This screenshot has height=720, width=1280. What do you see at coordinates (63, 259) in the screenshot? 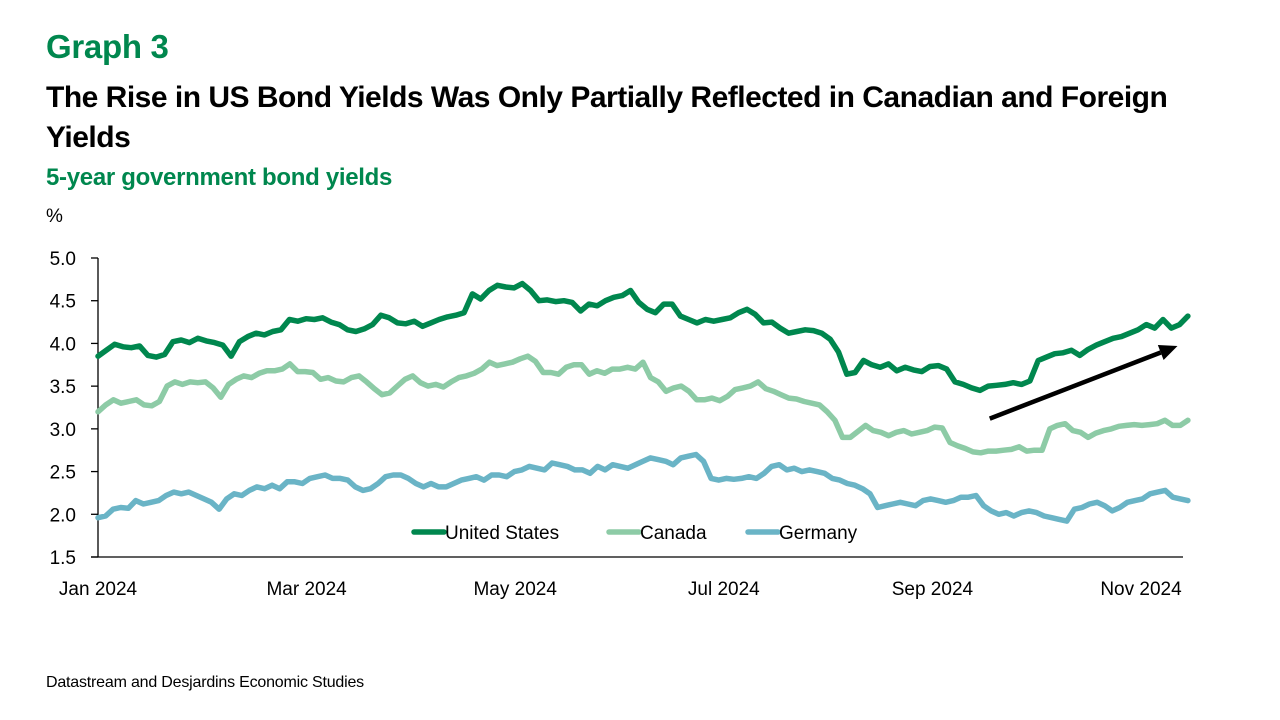
I see `y-tick-label: 5.0` at bounding box center [63, 259].